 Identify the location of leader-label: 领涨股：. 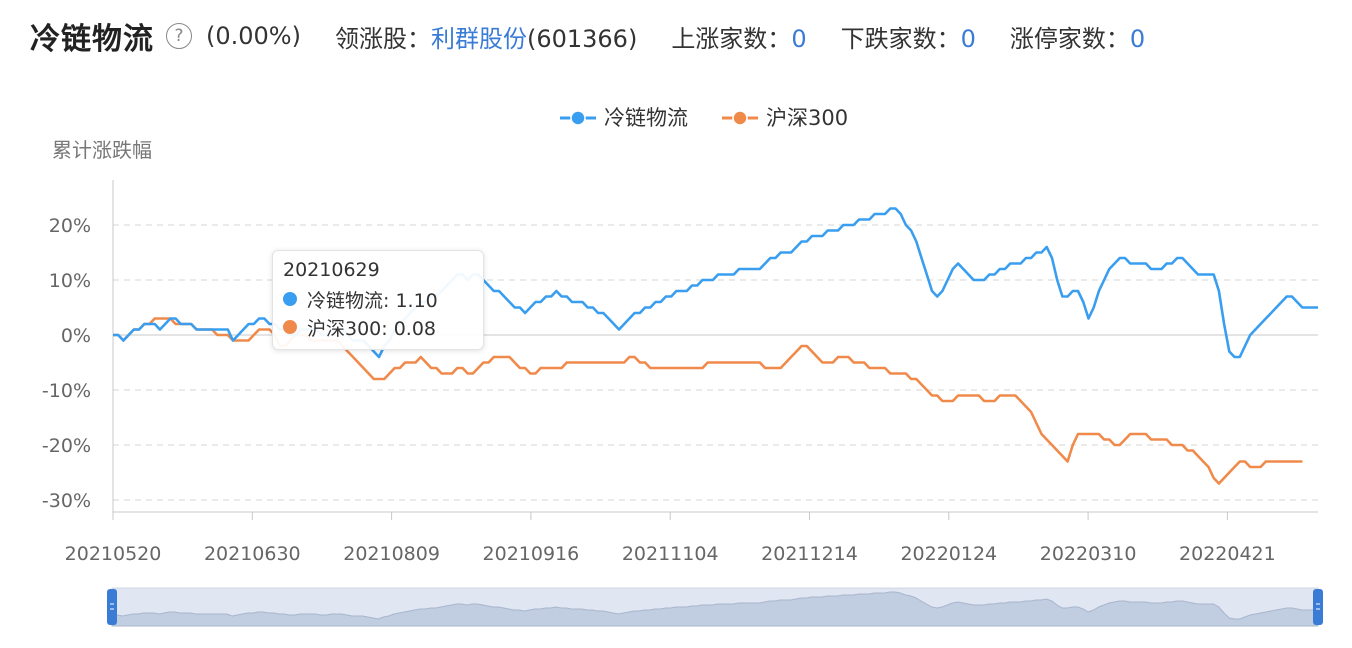
(382, 38).